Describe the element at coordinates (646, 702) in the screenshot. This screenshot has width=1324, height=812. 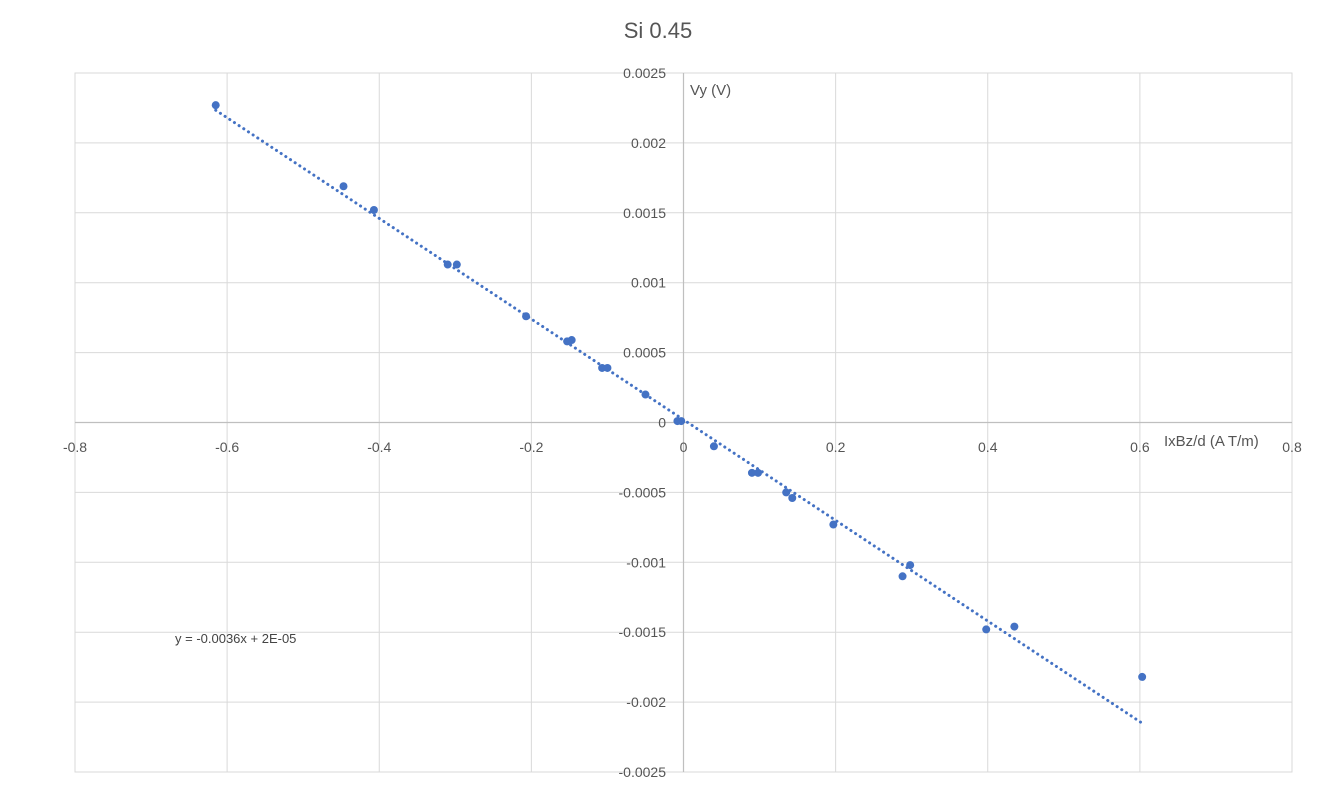
I see `y-tick-label: -0.002` at that location.